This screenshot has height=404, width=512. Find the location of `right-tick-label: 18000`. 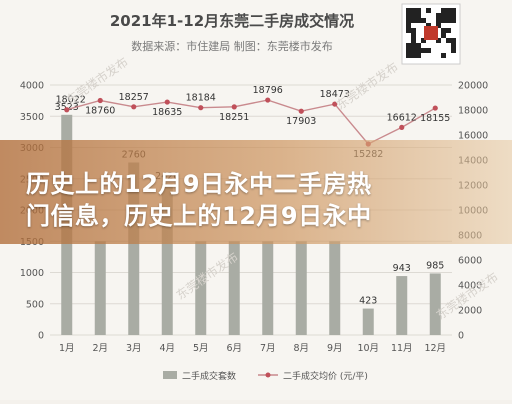

right-tick-label: 18000 is located at coordinates (473, 111).